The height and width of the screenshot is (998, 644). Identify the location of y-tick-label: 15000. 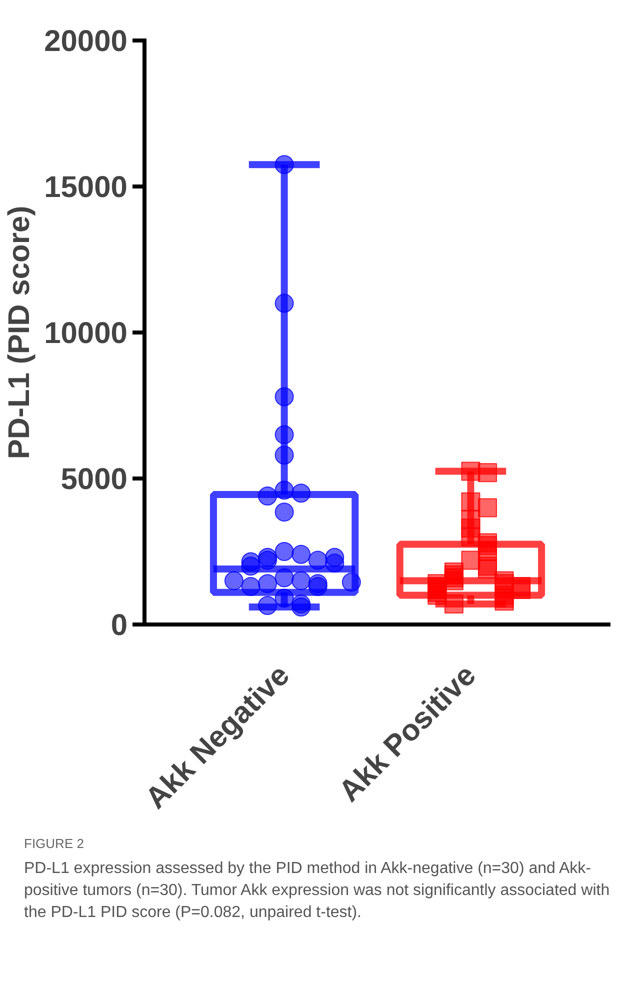
(86, 187).